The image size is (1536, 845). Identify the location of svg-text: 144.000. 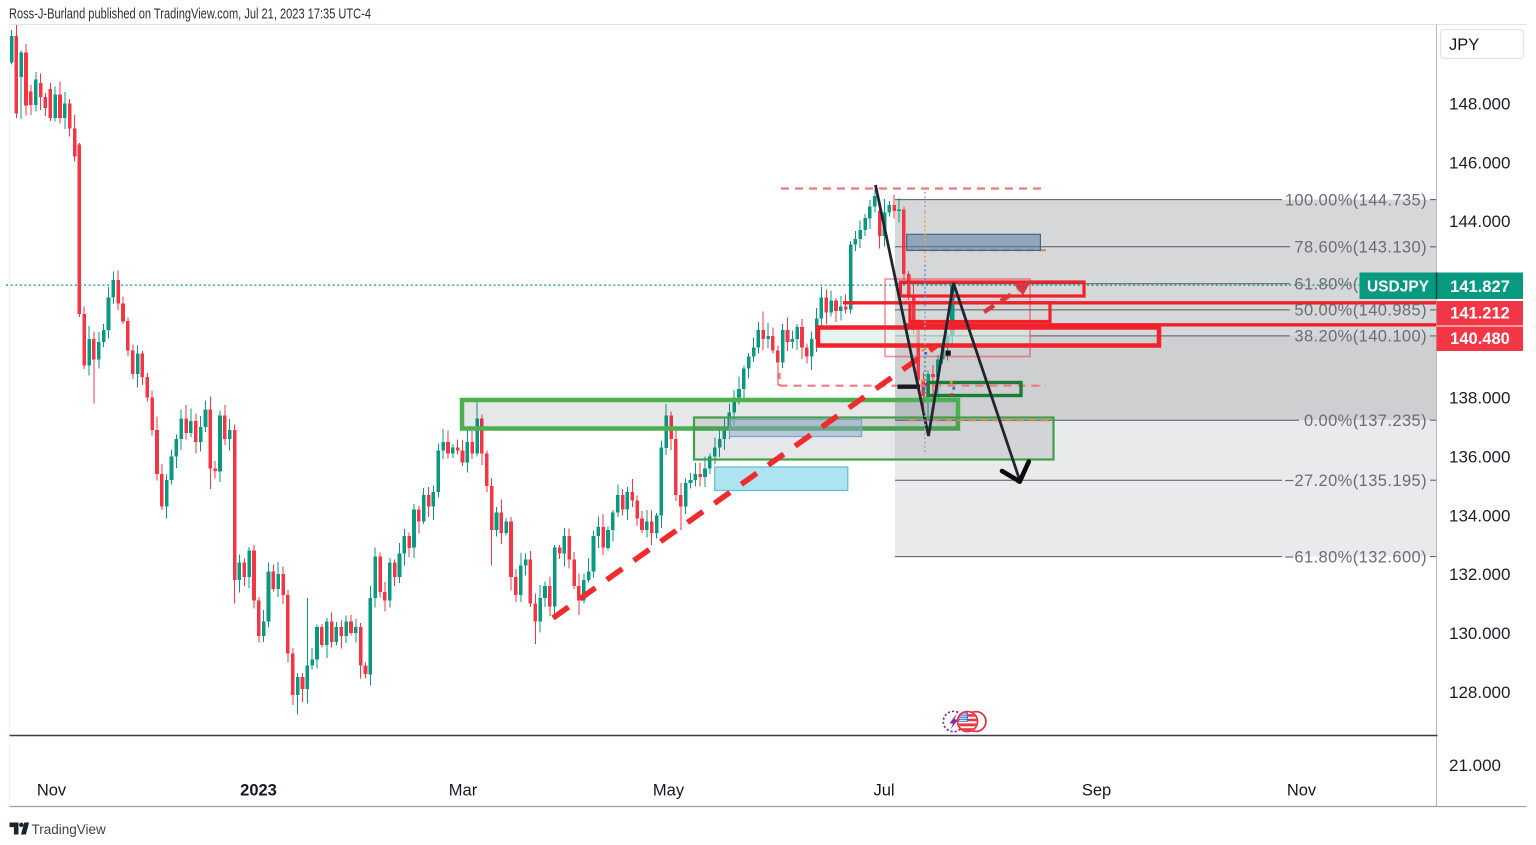
(1479, 221).